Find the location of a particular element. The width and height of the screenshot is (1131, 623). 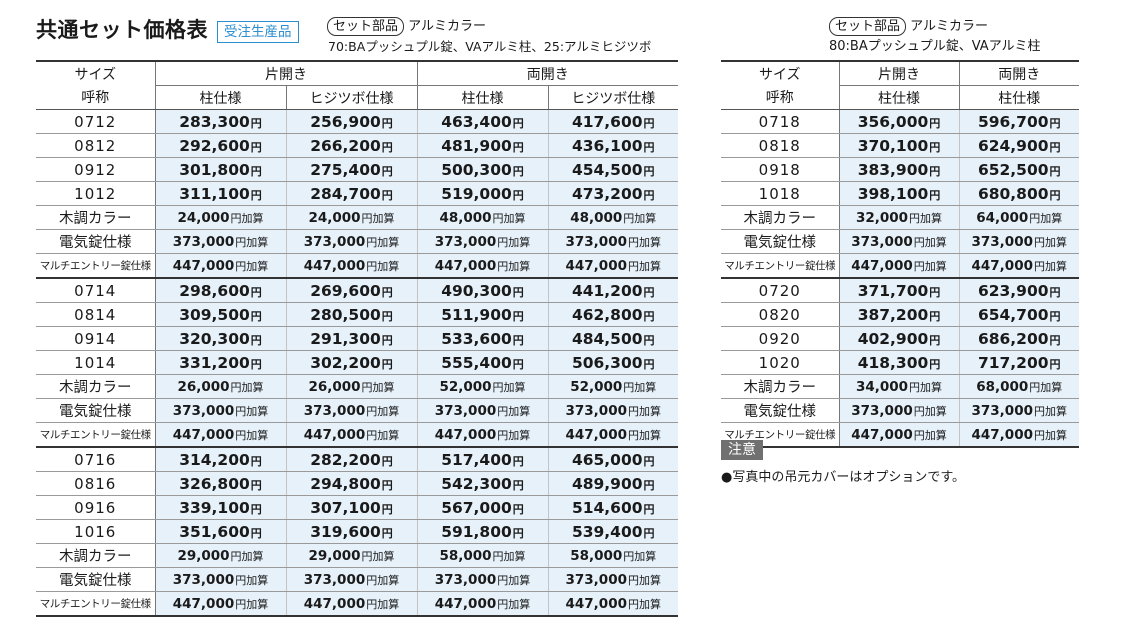

table-row: 0914 320,300円 291,300円 533,600円 484,500円 is located at coordinates (357, 338).